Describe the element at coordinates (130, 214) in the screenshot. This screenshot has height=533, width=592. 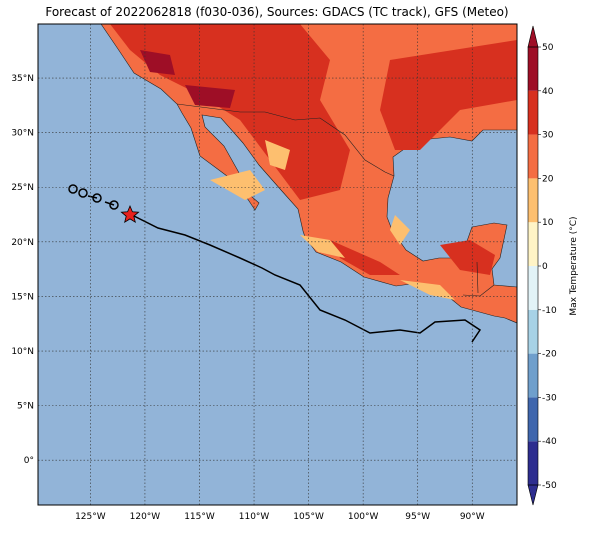
I see `tc-current-position` at that location.